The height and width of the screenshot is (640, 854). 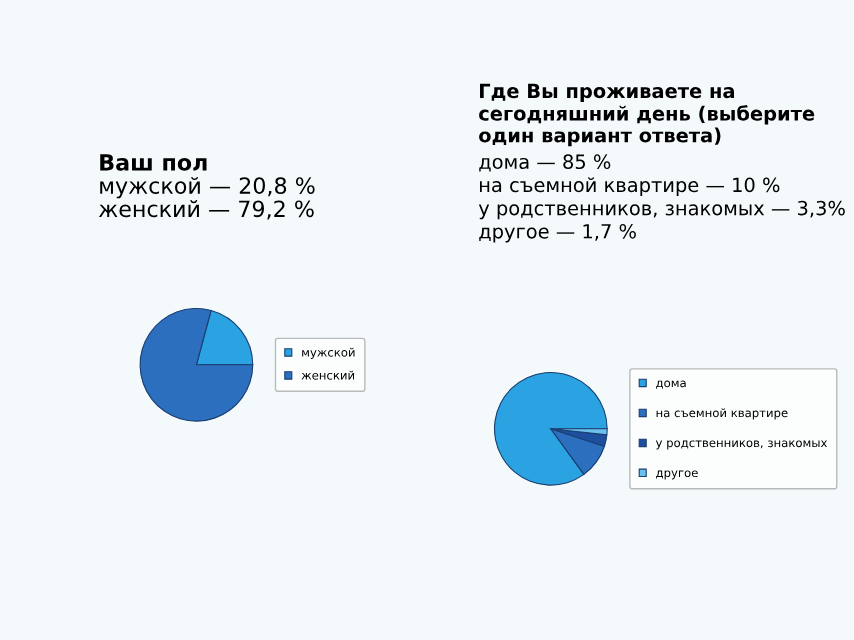 What do you see at coordinates (153, 162) in the screenshot?
I see `chart-title: Ваш пол` at bounding box center [153, 162].